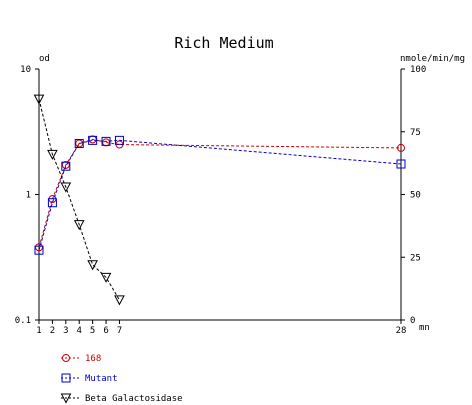  Describe the element at coordinates (93, 359) in the screenshot. I see `legend-label: 168` at that location.